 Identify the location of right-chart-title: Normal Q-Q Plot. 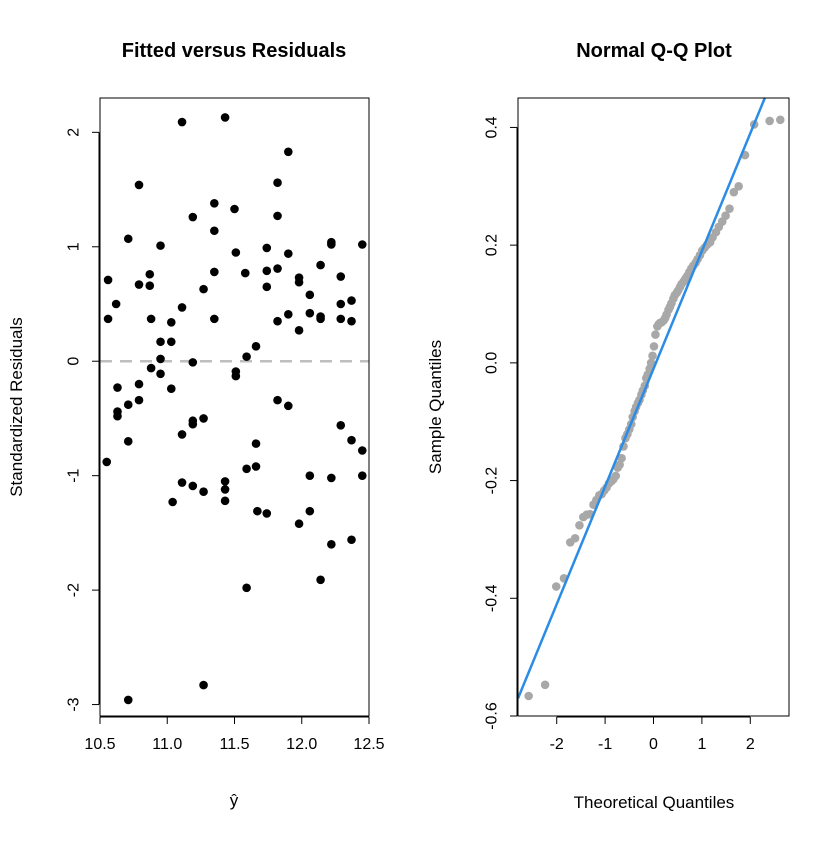
(654, 51).